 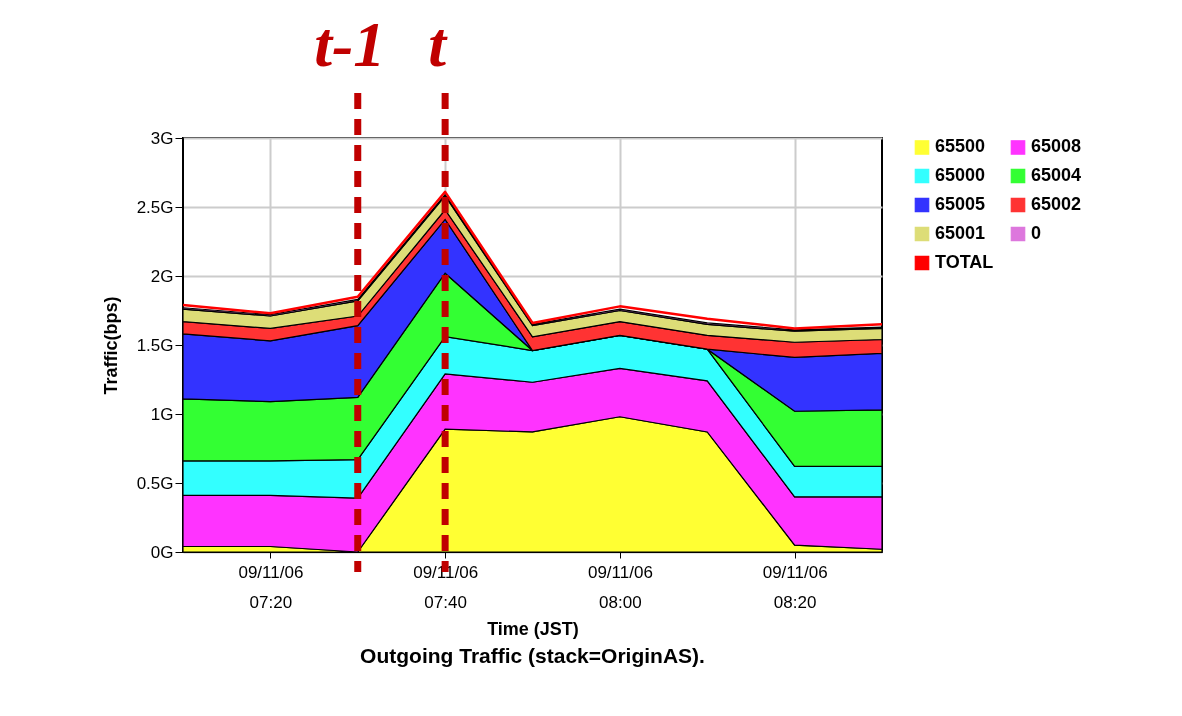 What do you see at coordinates (155, 207) in the screenshot?
I see `y-tick-label: 2.5G` at bounding box center [155, 207].